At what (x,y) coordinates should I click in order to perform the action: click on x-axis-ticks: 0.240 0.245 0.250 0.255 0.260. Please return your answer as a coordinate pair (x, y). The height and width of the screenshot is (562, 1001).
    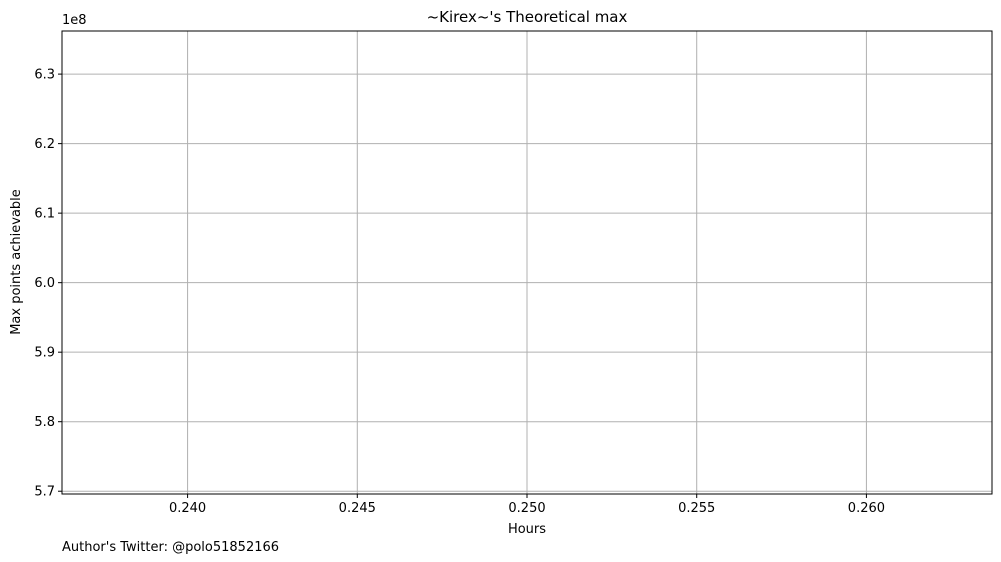
    Looking at the image, I should click on (527, 505).